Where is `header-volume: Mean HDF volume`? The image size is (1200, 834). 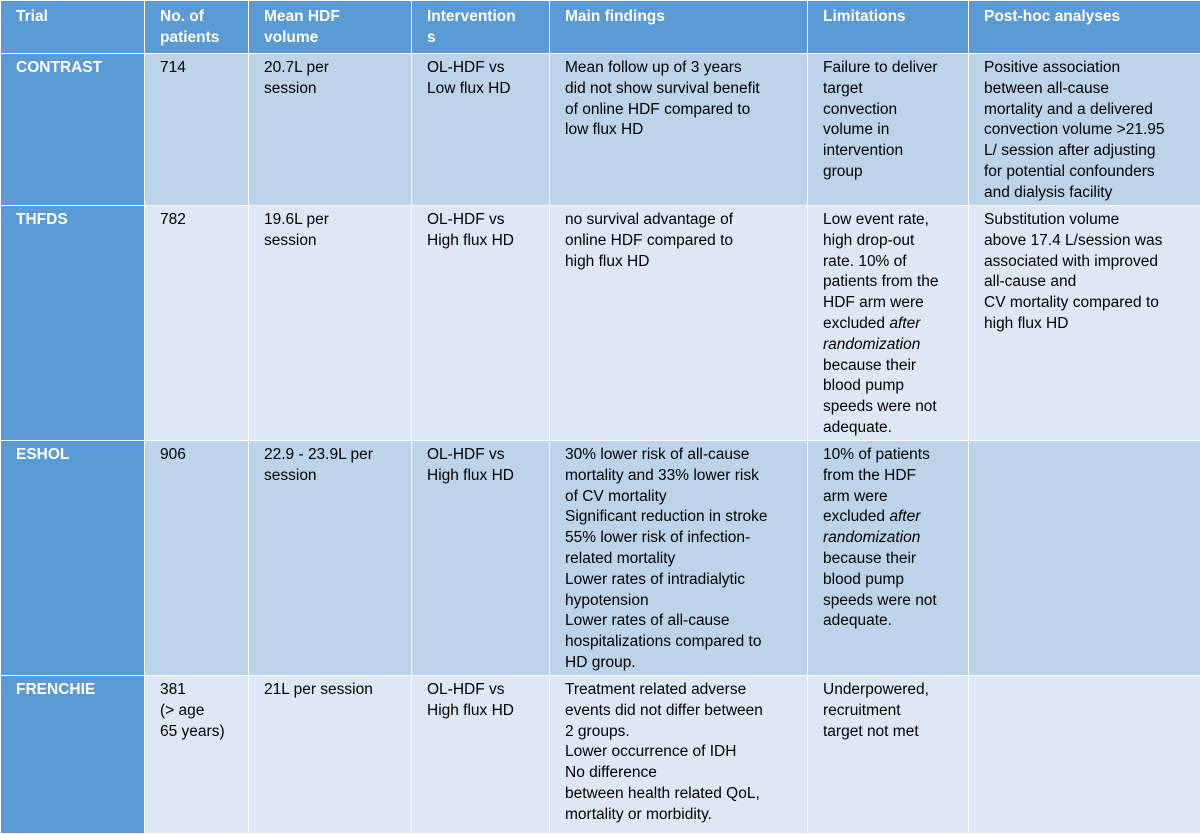
header-volume: Mean HDF volume is located at coordinates (330, 27).